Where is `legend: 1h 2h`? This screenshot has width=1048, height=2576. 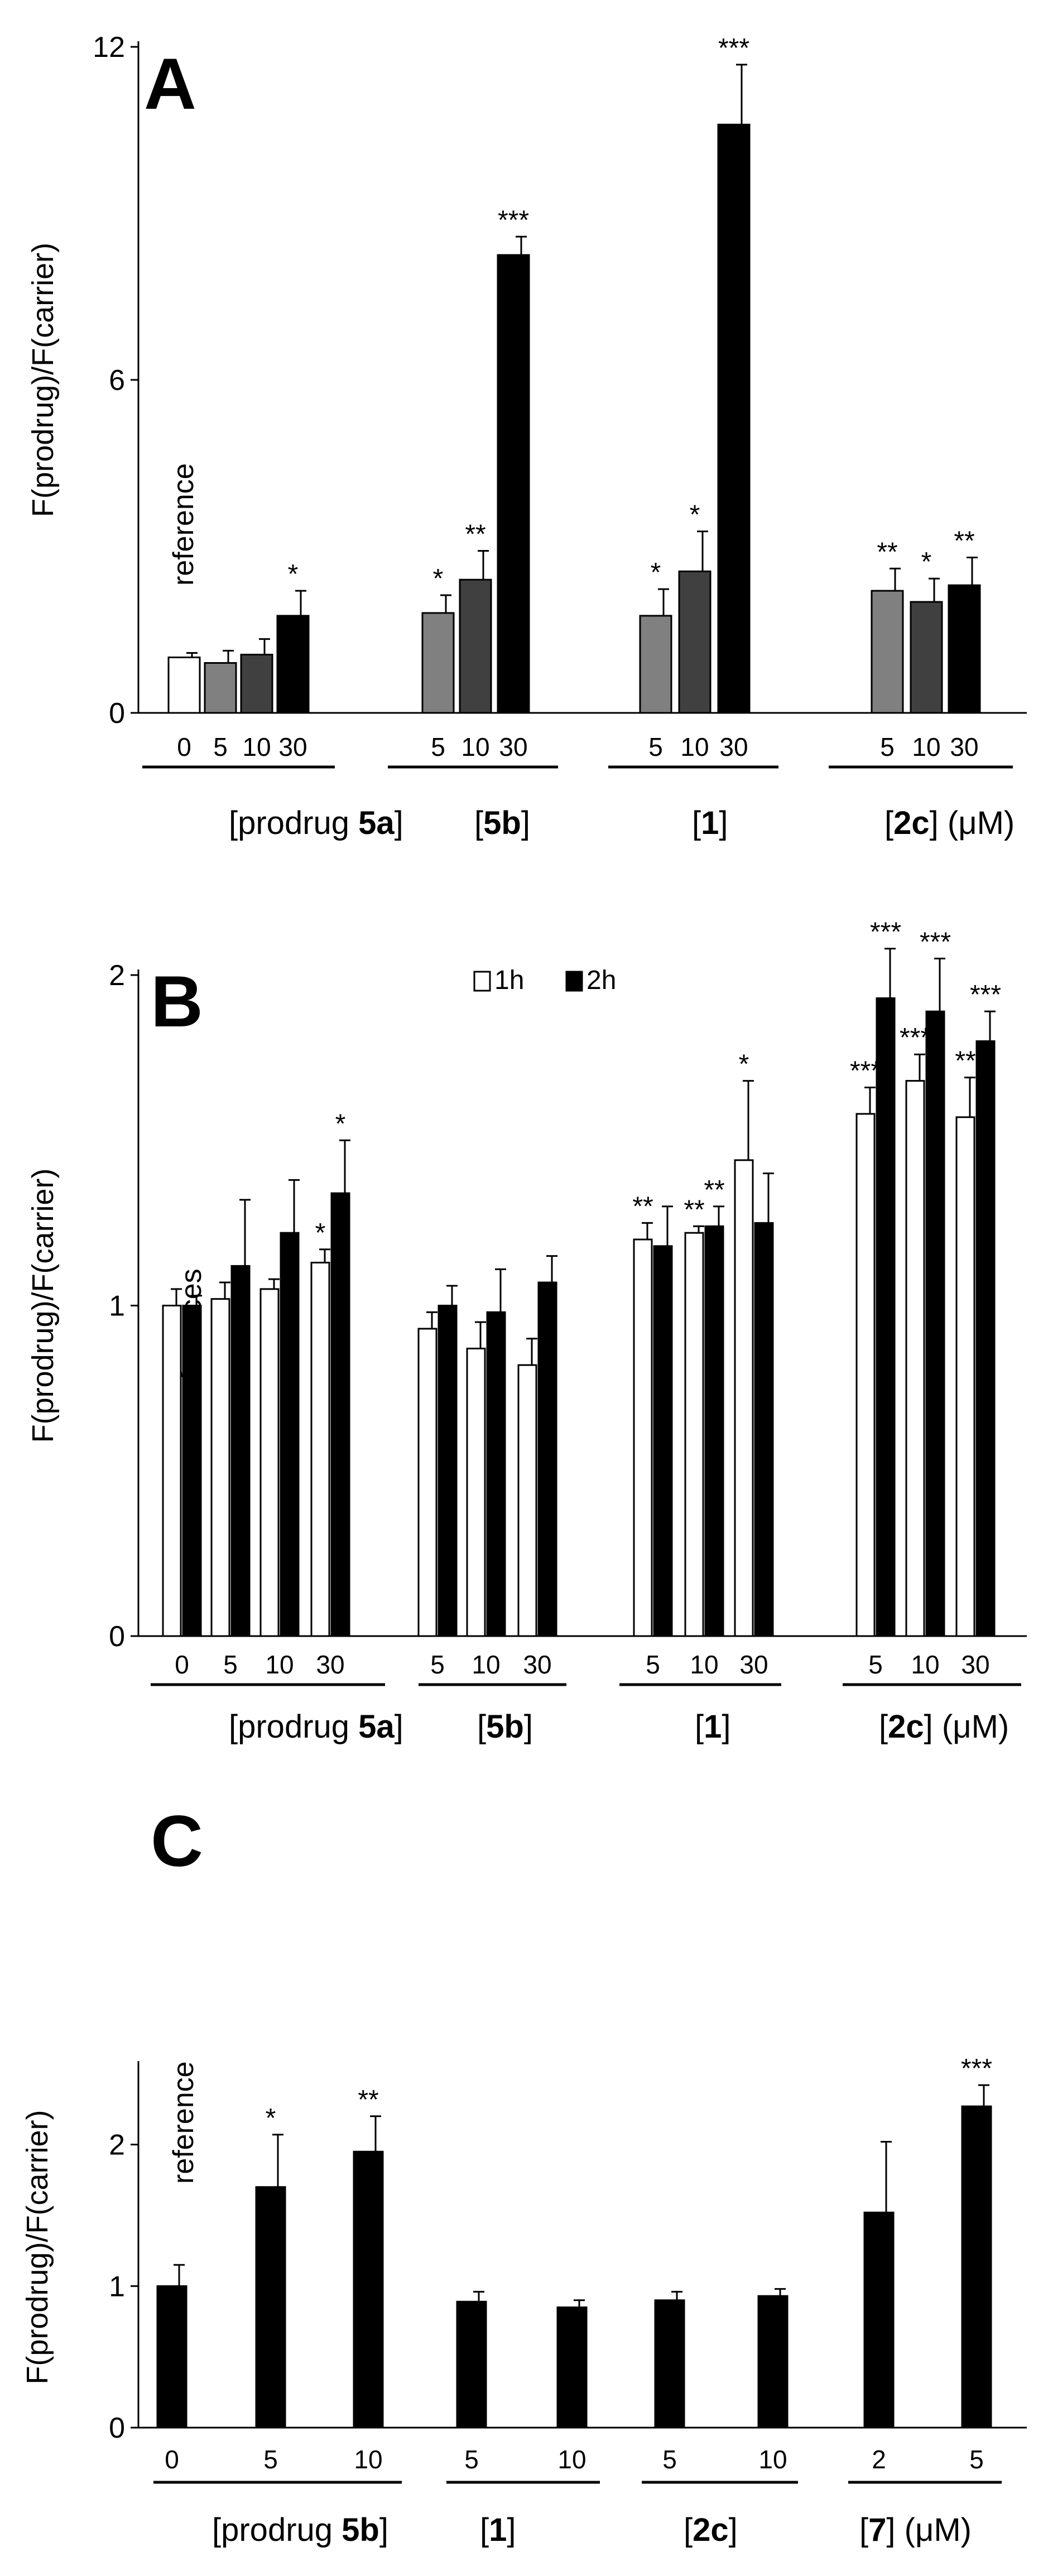 legend: 1h 2h is located at coordinates (544, 980).